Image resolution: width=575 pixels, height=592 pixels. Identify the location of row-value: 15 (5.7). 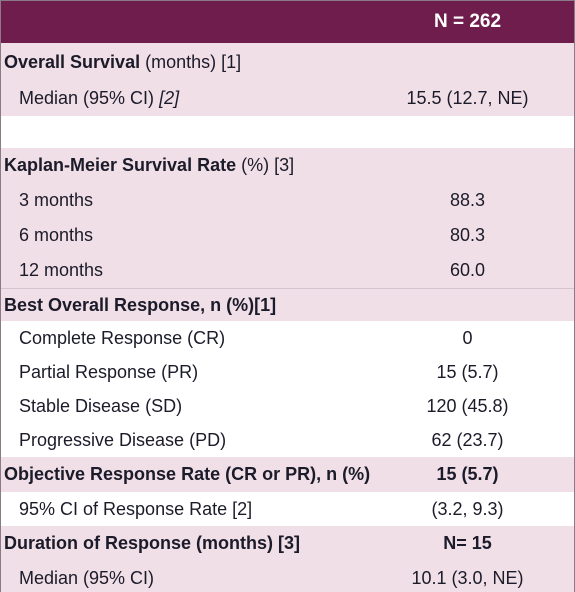
(467, 371).